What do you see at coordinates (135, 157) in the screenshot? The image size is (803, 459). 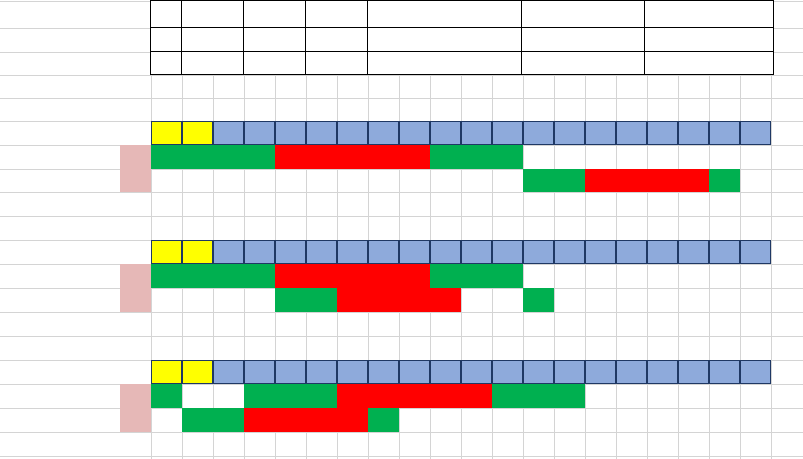 I see `process-label` at bounding box center [135, 157].